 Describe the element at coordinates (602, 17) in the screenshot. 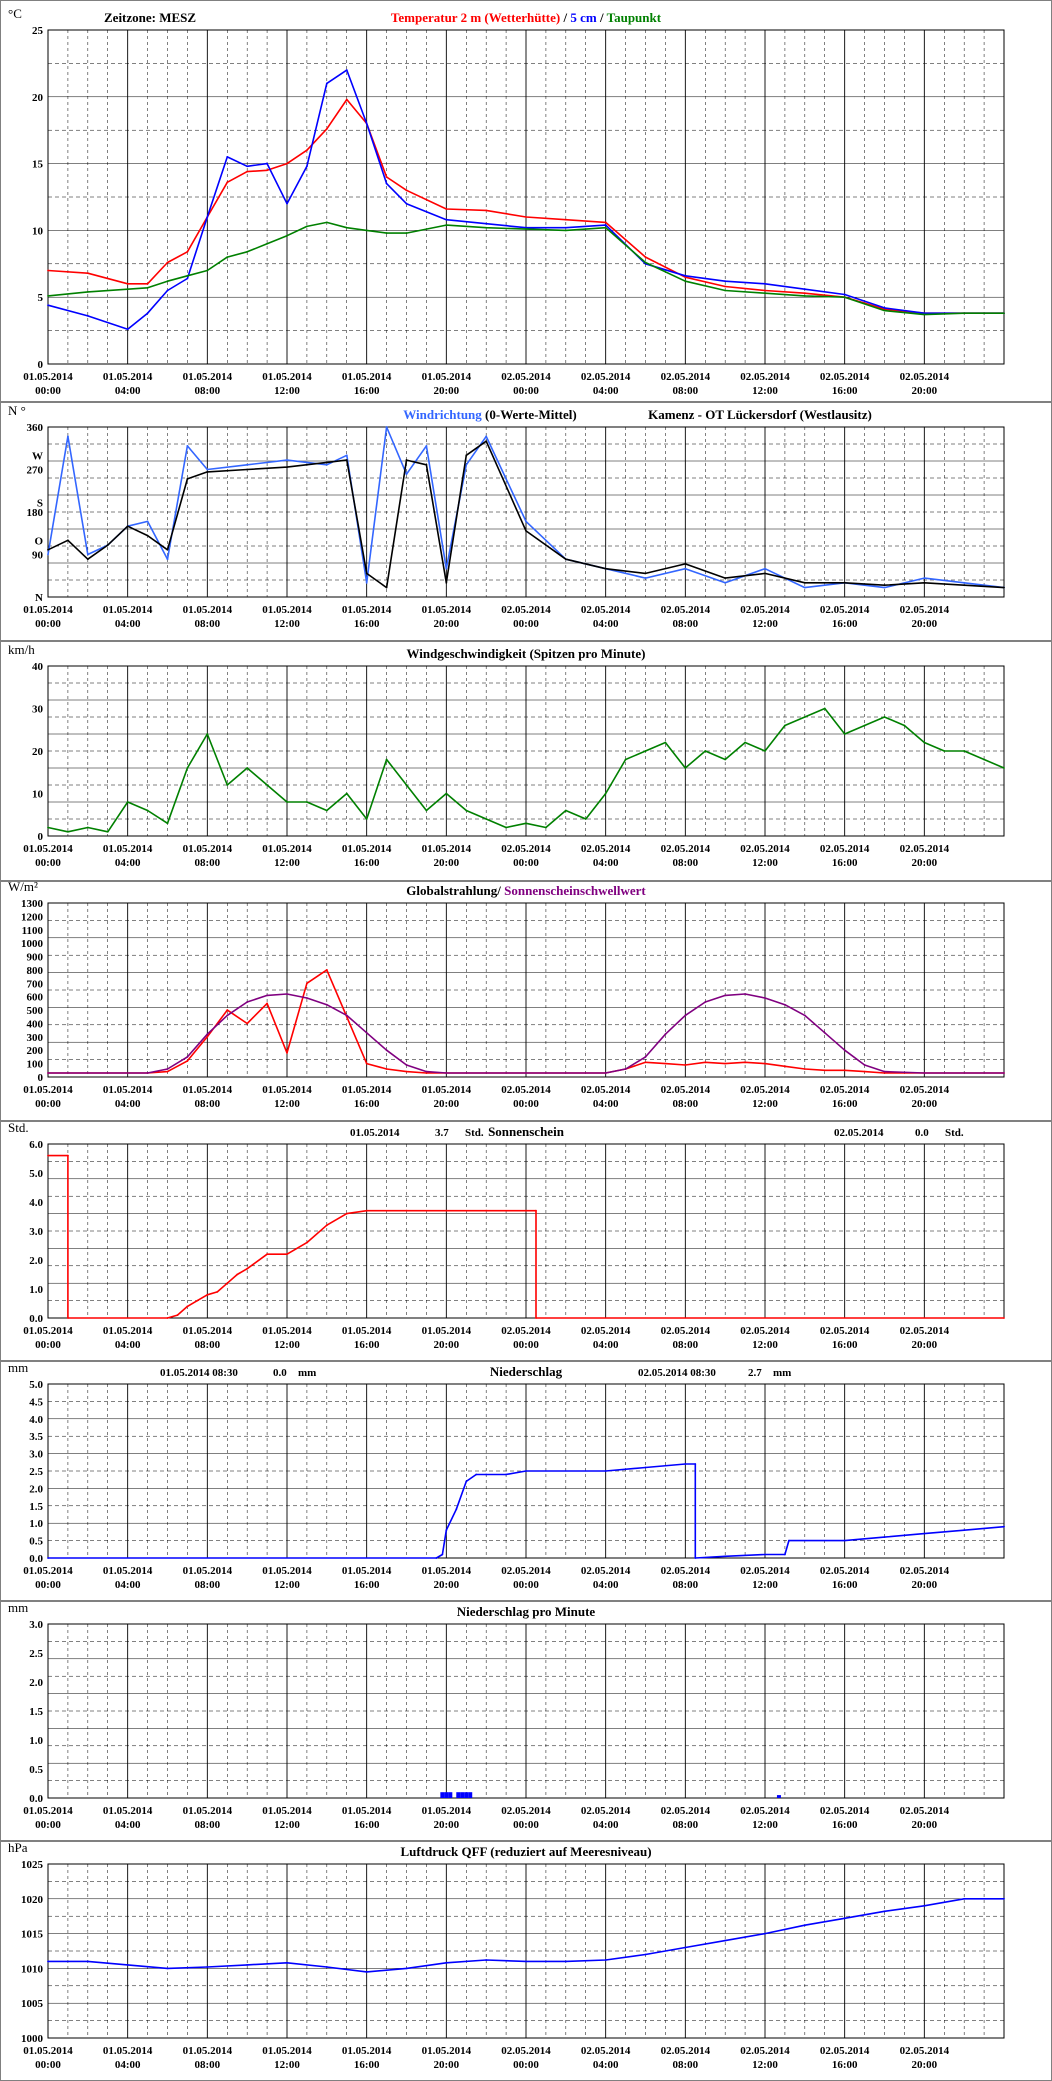

I see `chart-title-part: /` at that location.